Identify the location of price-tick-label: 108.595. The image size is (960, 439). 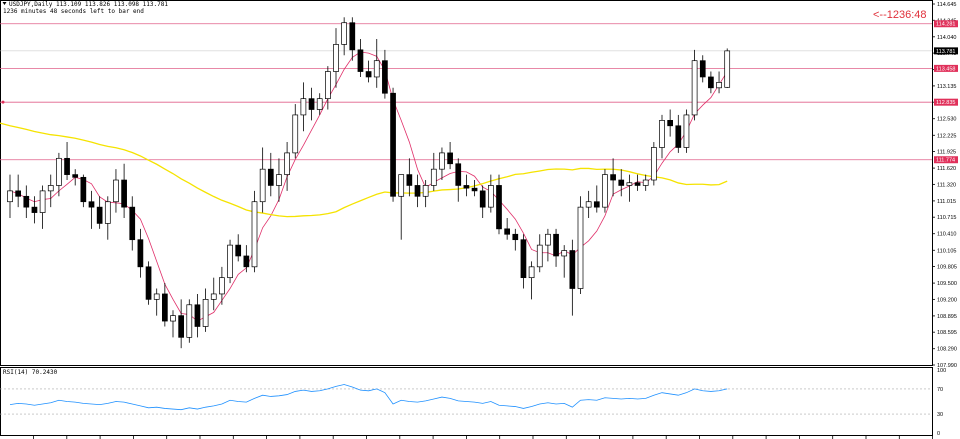
(947, 333).